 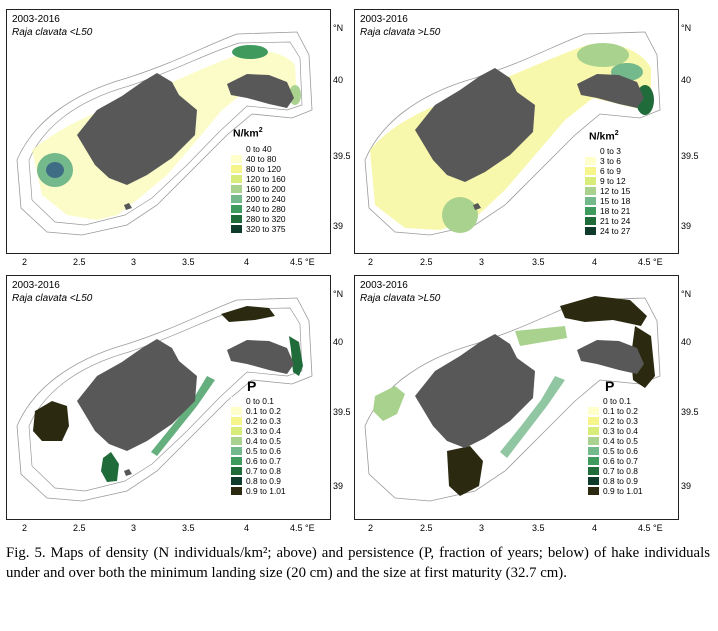 I want to click on legend-item: 0.9 to 1.01, so click(x=615, y=491).